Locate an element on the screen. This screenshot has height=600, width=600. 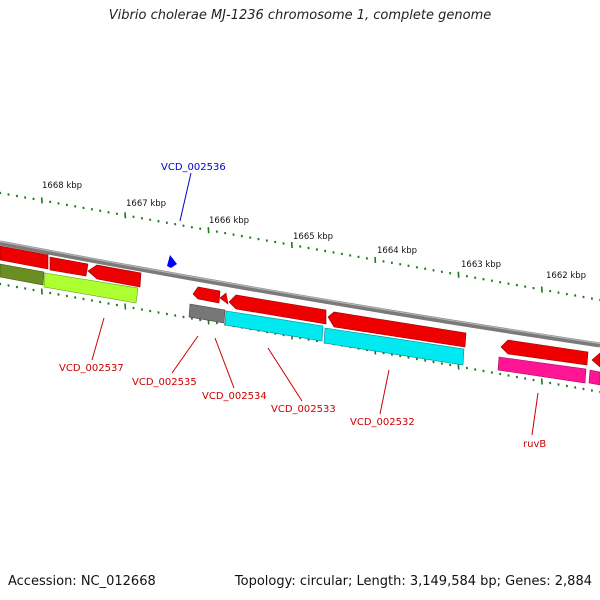
gene-label-vcd002534: VCD_002534 is located at coordinates (234, 396).